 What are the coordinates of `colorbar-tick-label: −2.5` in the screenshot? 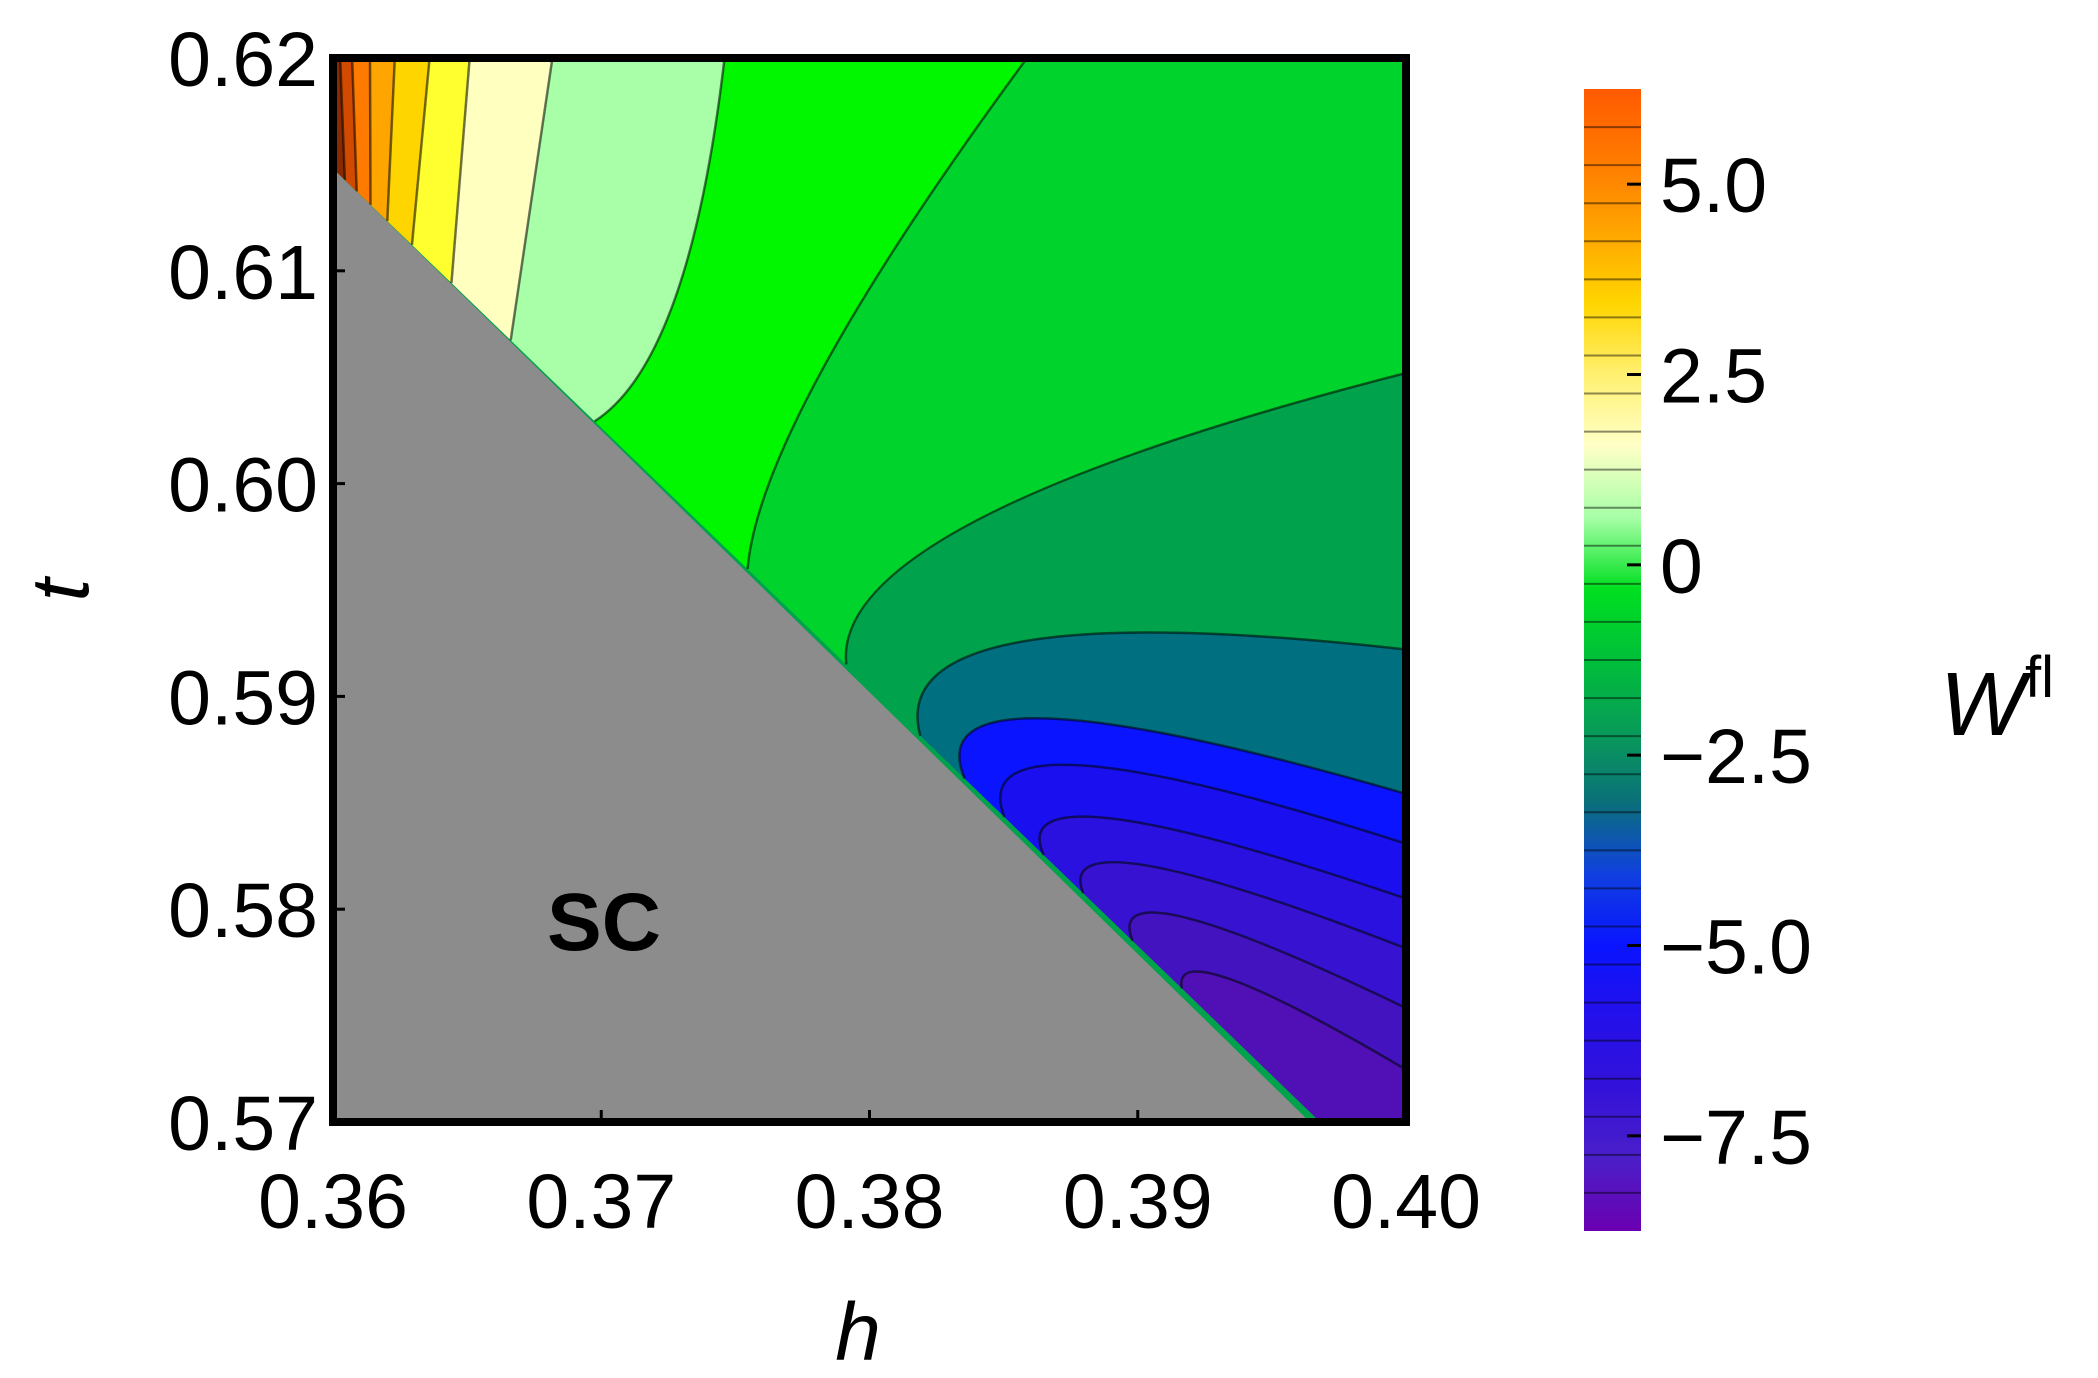 It's located at (1736, 757).